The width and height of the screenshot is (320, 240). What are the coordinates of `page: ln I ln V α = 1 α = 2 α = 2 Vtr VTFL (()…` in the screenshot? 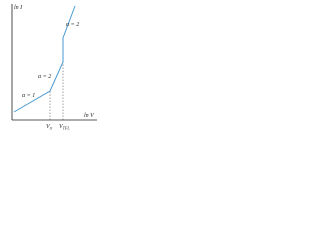 It's located at (54, 67).